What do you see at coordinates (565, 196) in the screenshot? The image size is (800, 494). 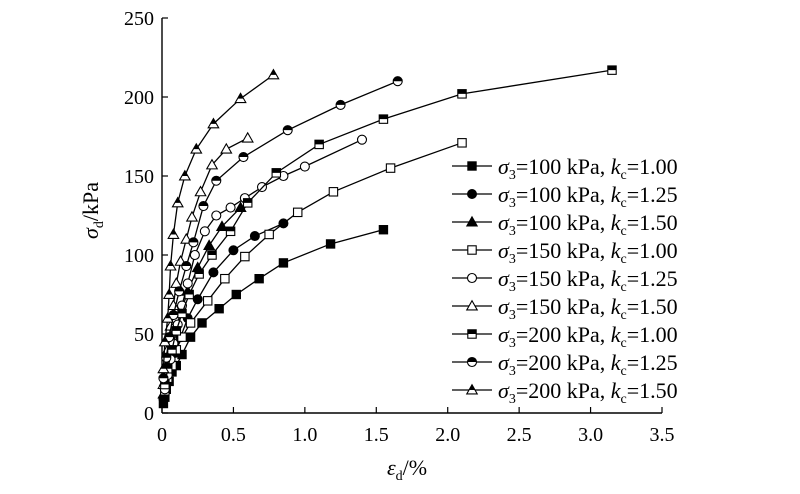 I see `legend-item: σ3=100 kPa, kc=1.25` at bounding box center [565, 196].